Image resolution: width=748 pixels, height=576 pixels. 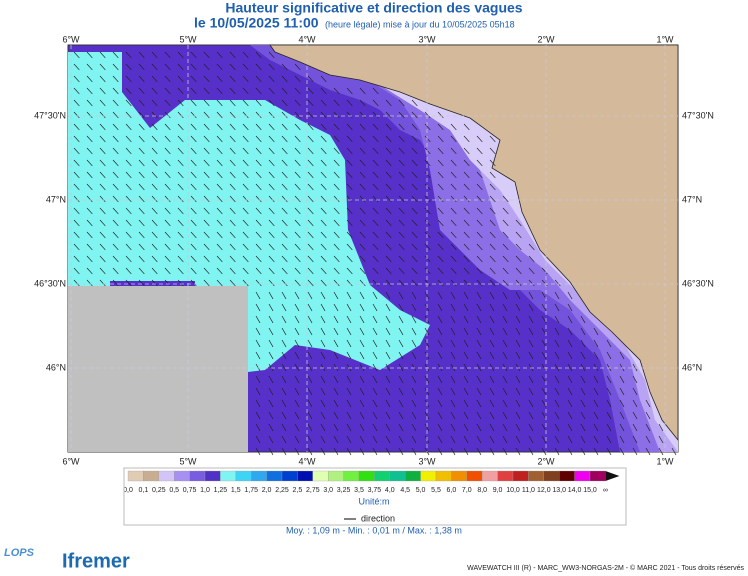 What do you see at coordinates (144, 490) in the screenshot?
I see `legend-label: 0,1` at bounding box center [144, 490].